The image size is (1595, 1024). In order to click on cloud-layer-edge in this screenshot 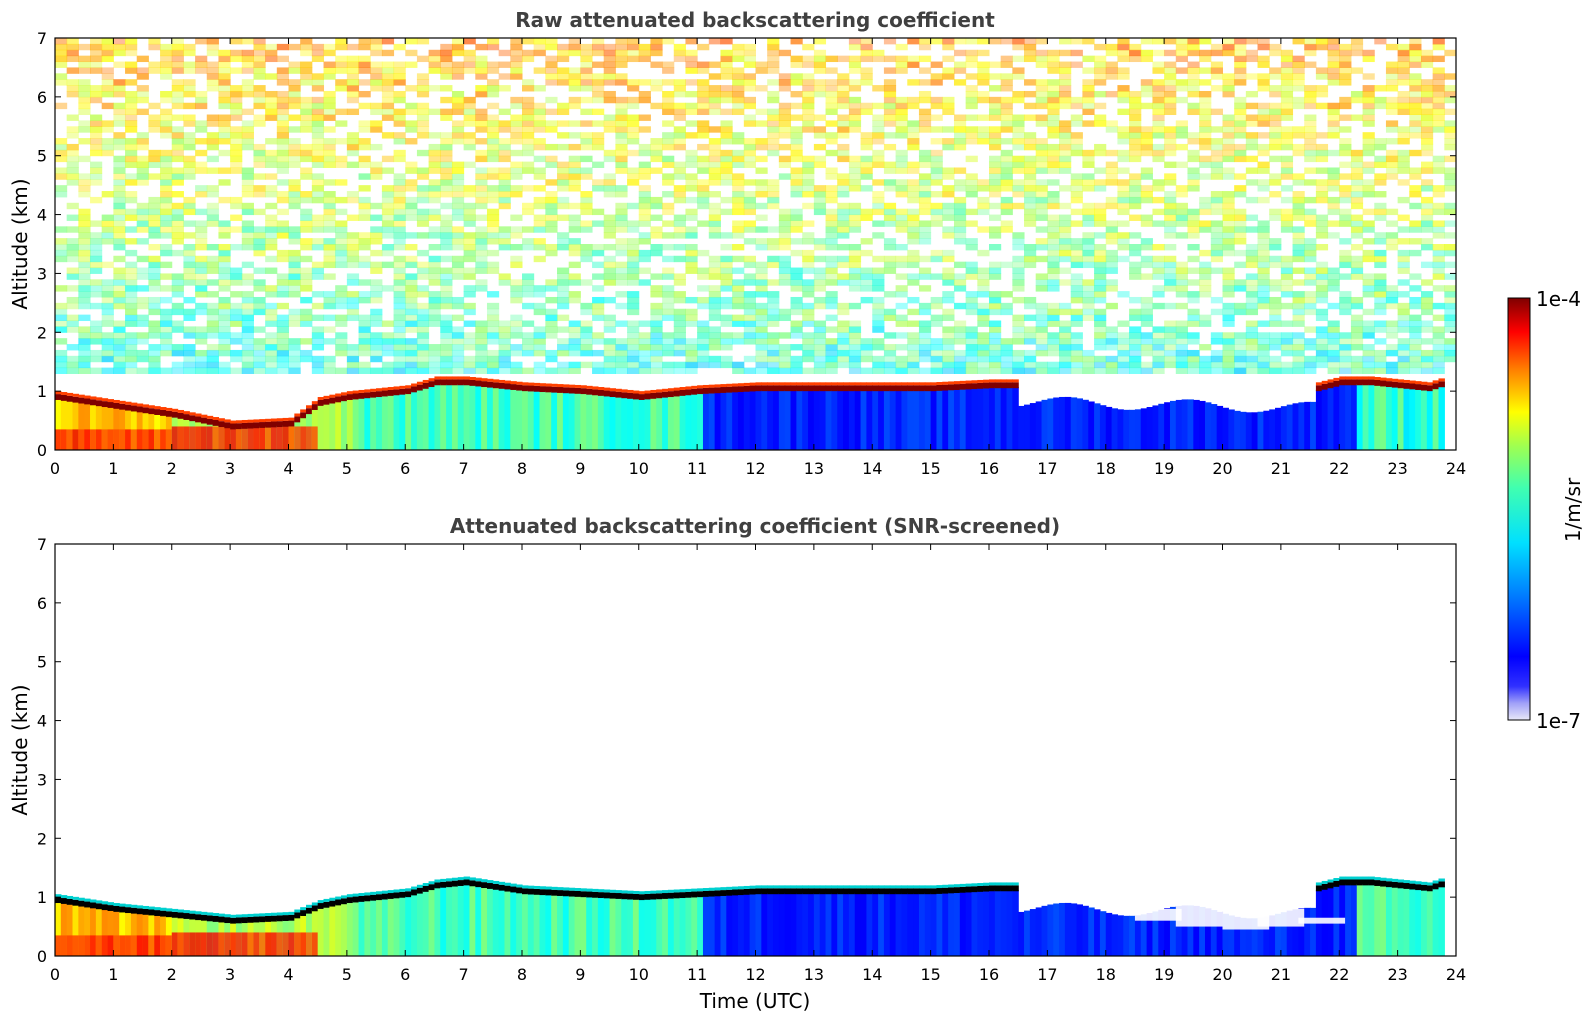, I will do `click(140, 405)`.